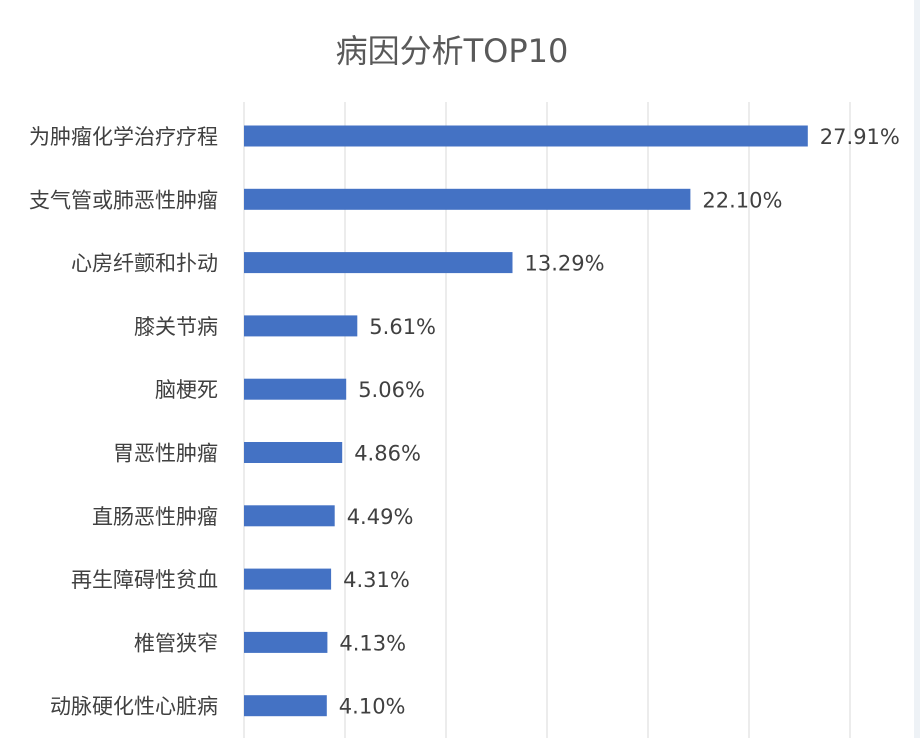  What do you see at coordinates (186, 390) in the screenshot?
I see `category-label: 脑梗死` at bounding box center [186, 390].